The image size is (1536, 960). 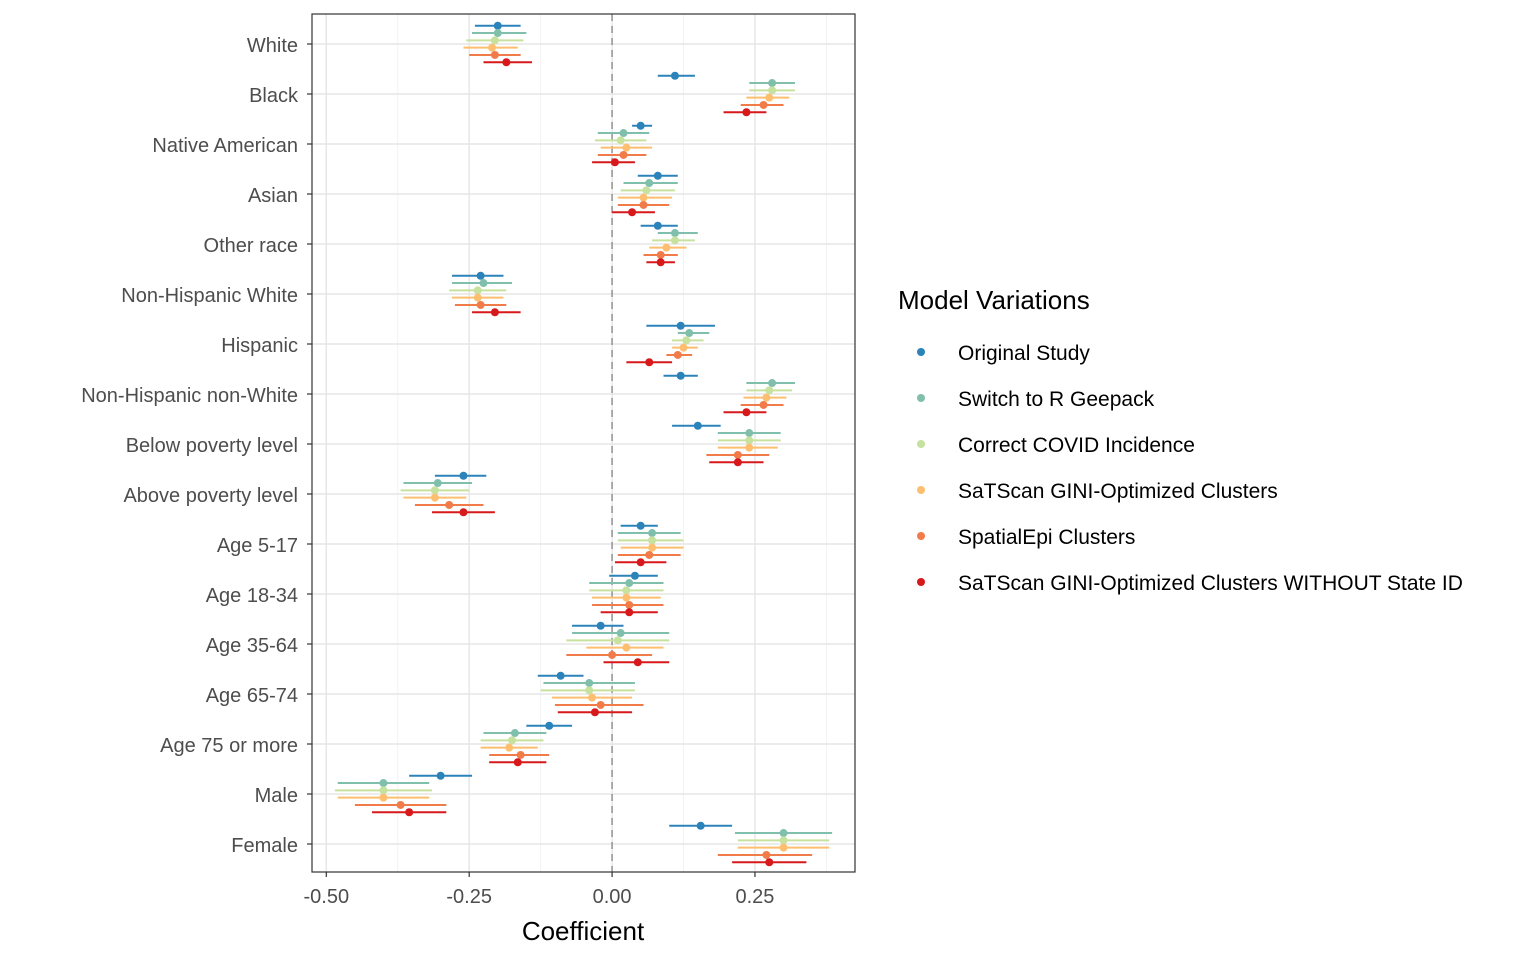 What do you see at coordinates (264, 846) in the screenshot?
I see `y-tick-label: Female` at bounding box center [264, 846].